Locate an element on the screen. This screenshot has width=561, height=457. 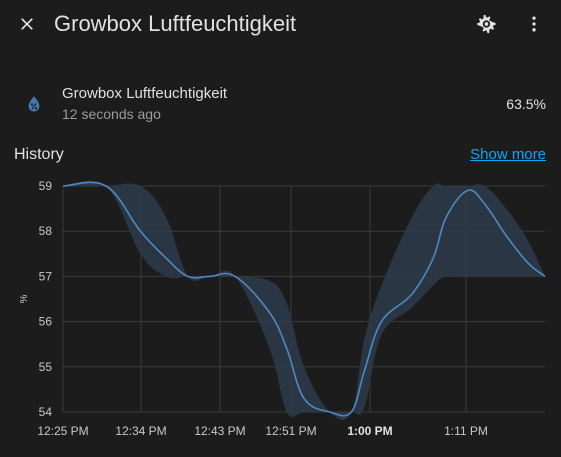
y-axis-label: % is located at coordinates (24, 298).